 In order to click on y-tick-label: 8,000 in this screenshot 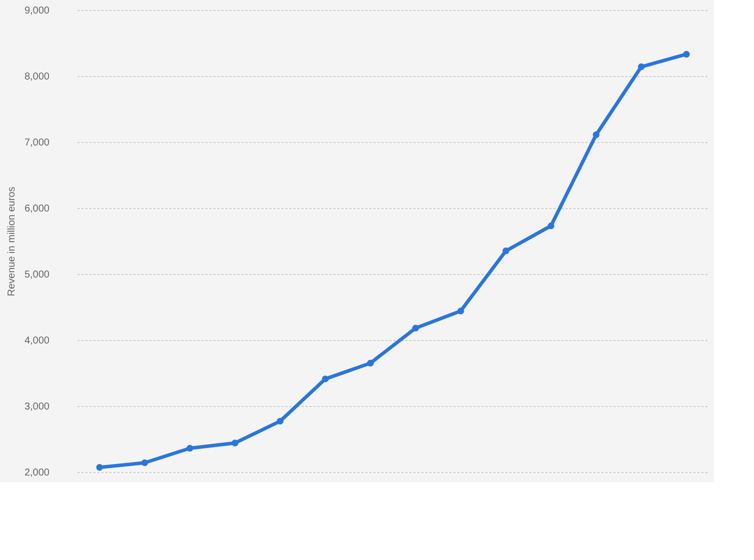, I will do `click(37, 77)`.